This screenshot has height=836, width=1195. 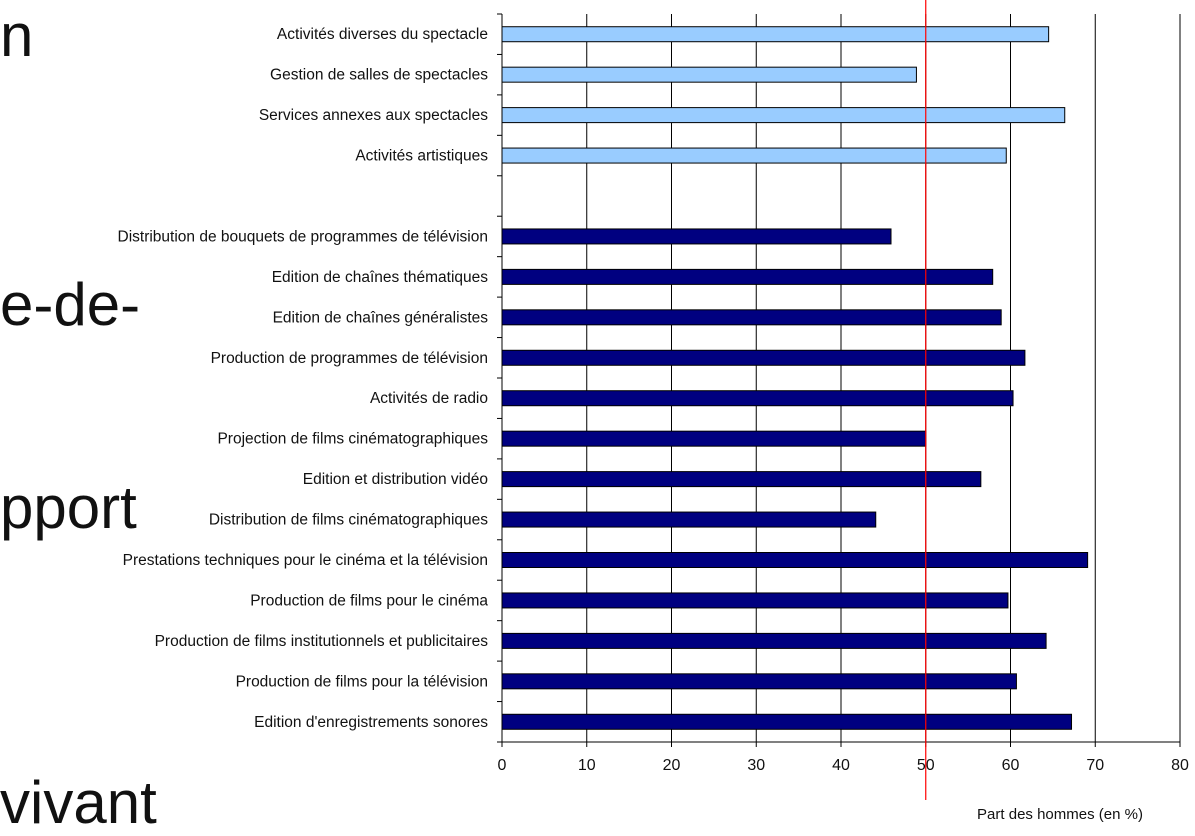 I want to click on background-text-fragment-2: e-de-, so click(x=70, y=304).